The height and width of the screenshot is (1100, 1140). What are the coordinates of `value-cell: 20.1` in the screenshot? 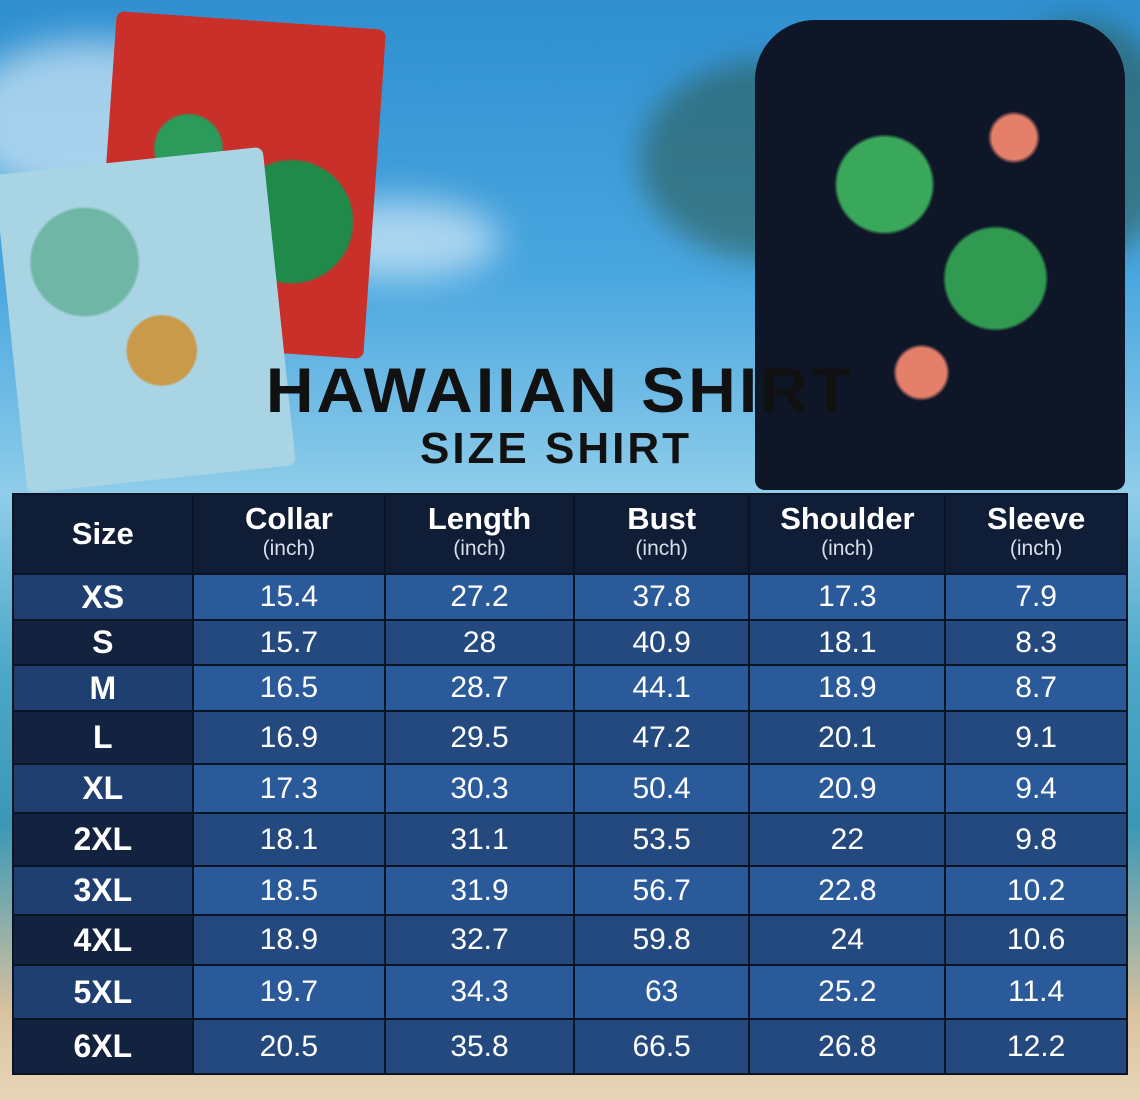 It's located at (847, 737).